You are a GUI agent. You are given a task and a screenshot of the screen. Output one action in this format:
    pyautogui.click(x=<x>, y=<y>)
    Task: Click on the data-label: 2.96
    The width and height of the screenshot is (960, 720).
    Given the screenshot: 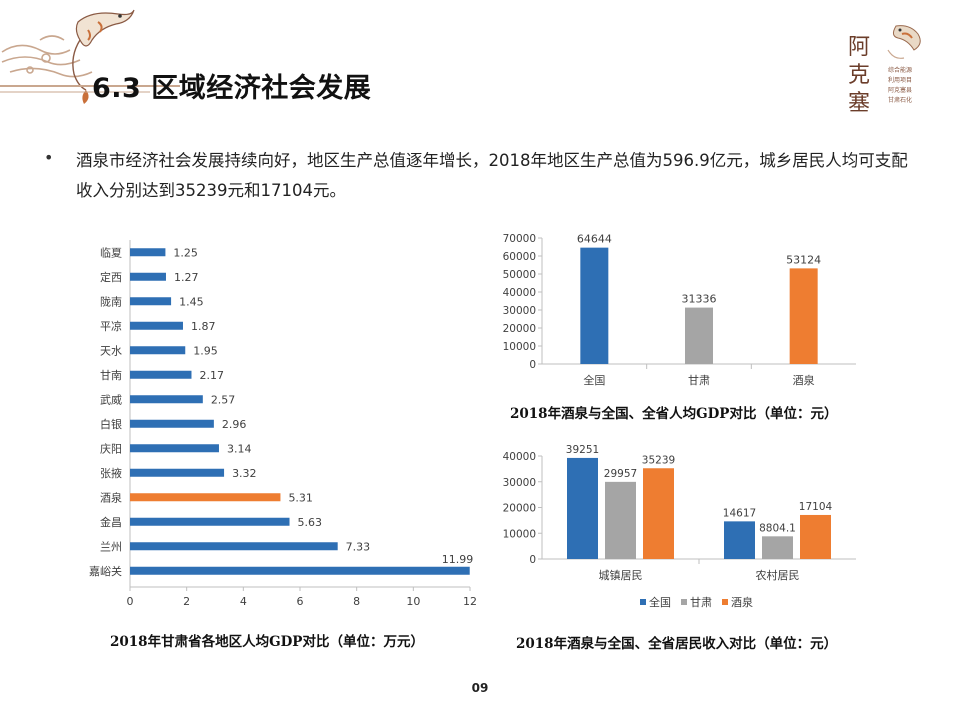 What is the action you would take?
    pyautogui.click(x=234, y=424)
    